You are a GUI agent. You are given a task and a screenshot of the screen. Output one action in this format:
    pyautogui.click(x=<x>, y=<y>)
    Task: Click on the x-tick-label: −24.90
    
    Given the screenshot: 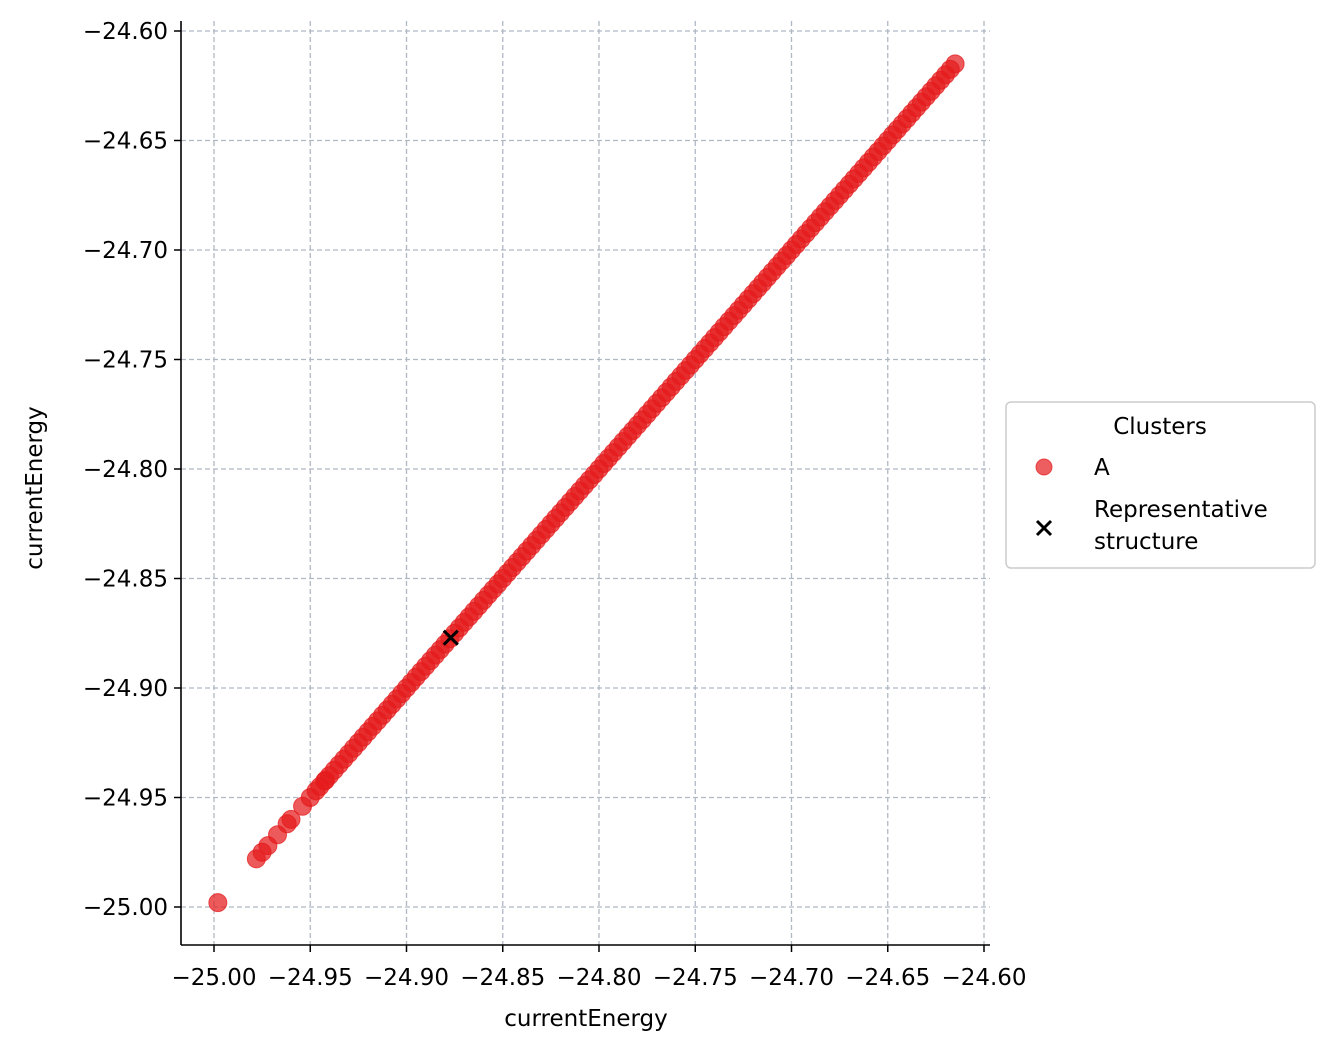 What is the action you would take?
    pyautogui.click(x=406, y=978)
    